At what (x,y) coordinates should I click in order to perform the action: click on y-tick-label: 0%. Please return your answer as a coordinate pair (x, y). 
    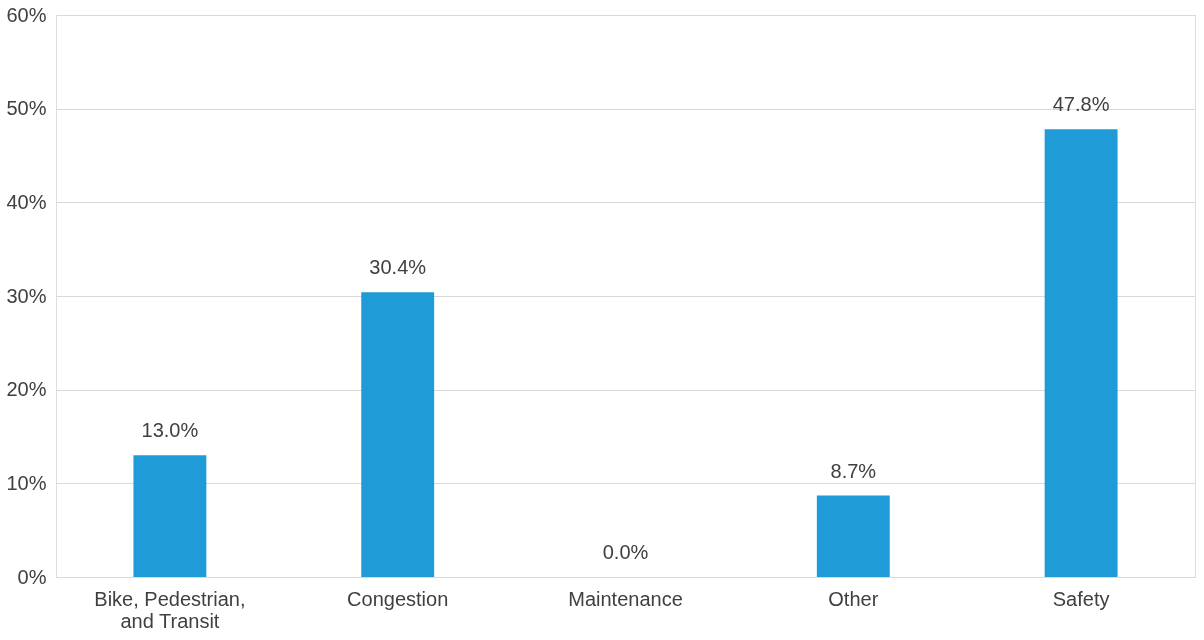
    Looking at the image, I should click on (32, 576).